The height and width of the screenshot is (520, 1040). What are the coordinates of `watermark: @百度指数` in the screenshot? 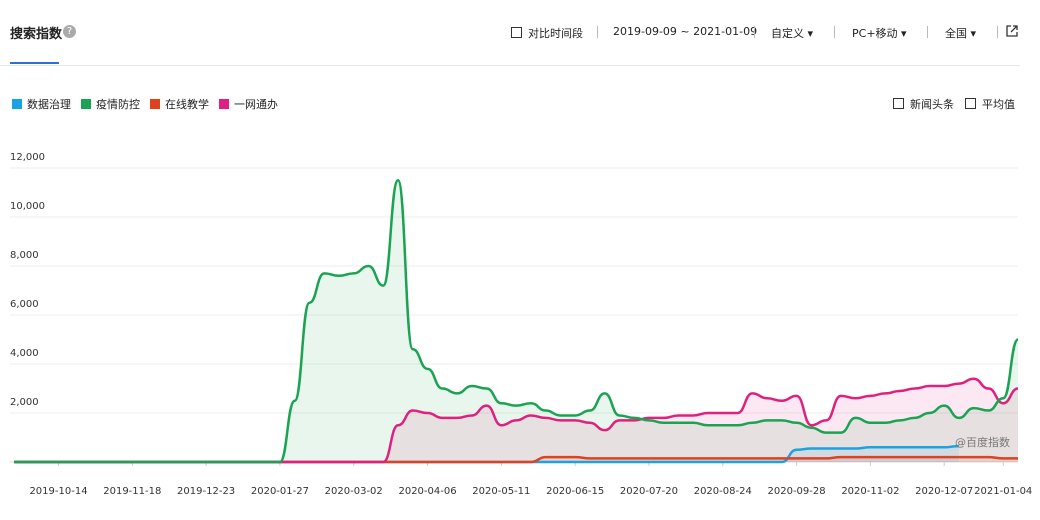 It's located at (982, 442).